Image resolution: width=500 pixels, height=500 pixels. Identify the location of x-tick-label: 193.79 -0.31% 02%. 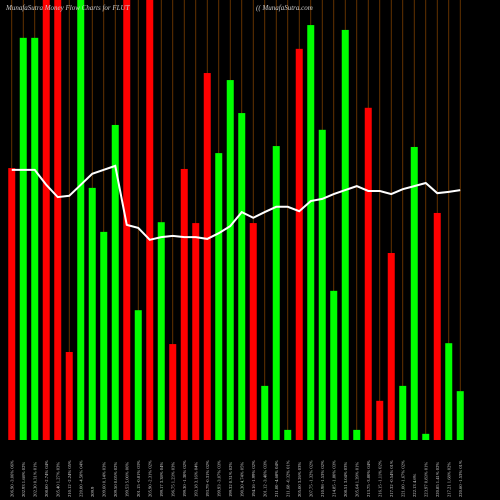
(207, 478).